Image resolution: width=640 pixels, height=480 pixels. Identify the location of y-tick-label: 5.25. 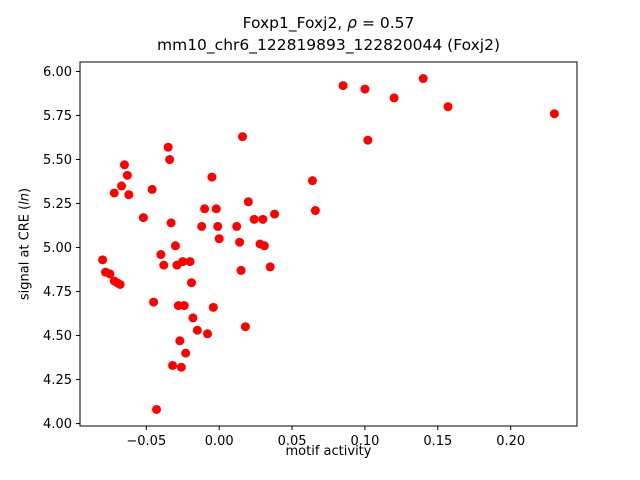
(57, 204).